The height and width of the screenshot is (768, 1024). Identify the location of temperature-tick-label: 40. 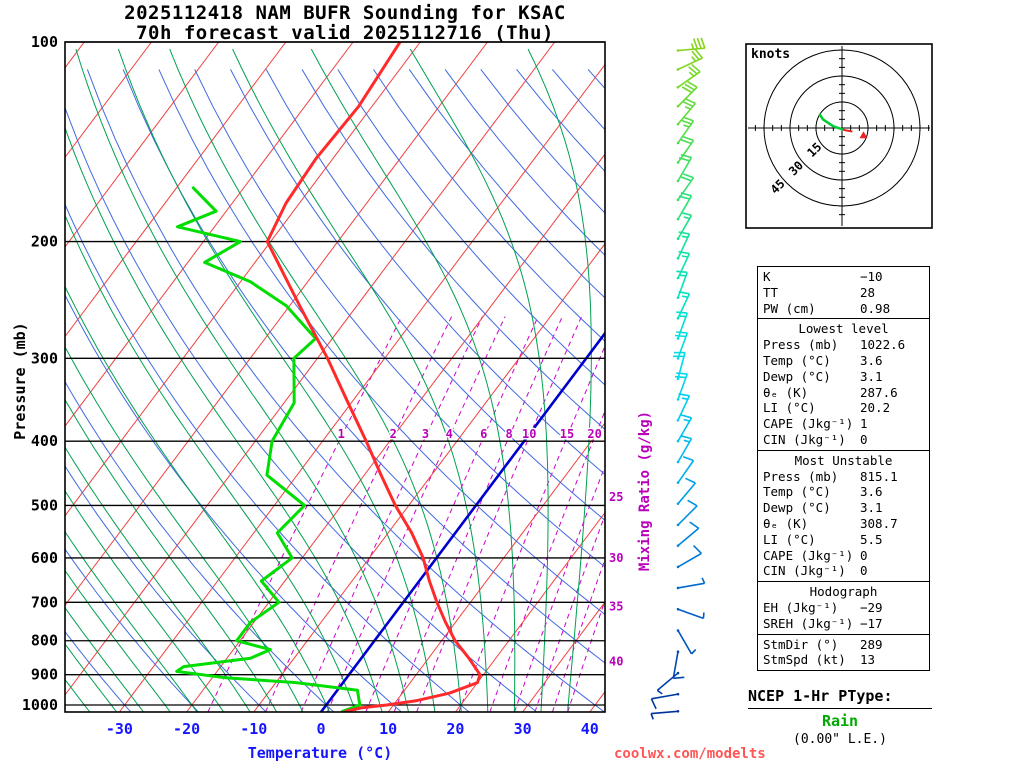
(590, 729).